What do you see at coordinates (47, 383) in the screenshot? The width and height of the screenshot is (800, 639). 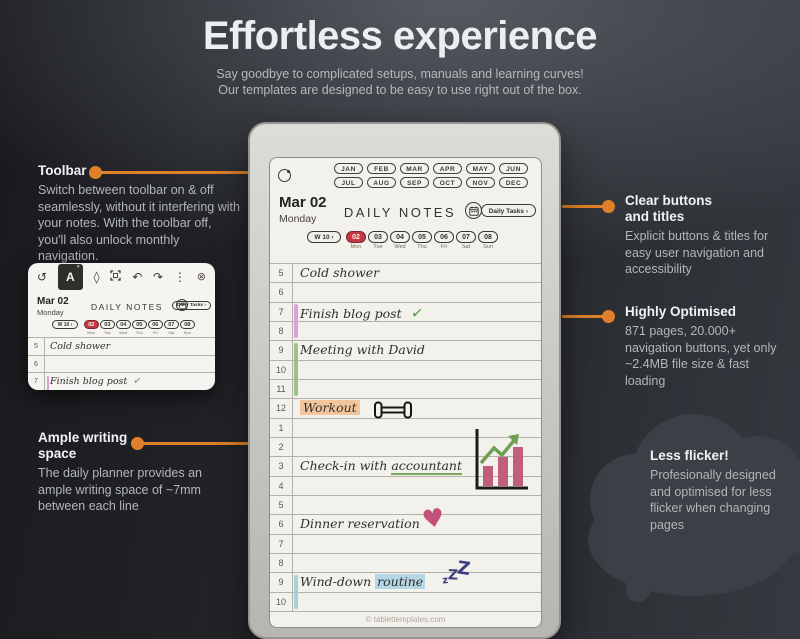 I see `highlight-bar-pink` at bounding box center [47, 383].